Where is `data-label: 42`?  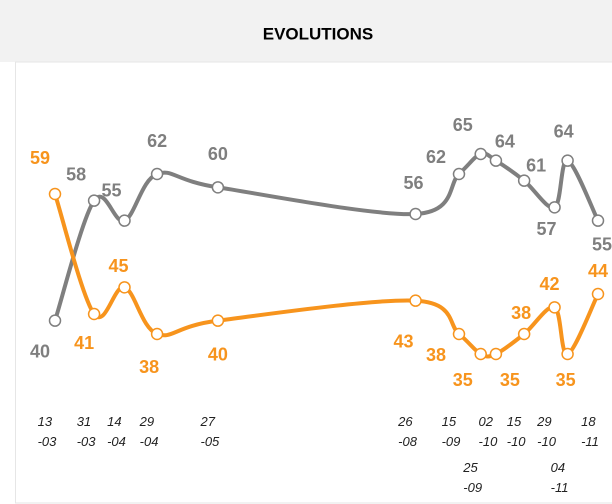 data-label: 42 is located at coordinates (550, 284).